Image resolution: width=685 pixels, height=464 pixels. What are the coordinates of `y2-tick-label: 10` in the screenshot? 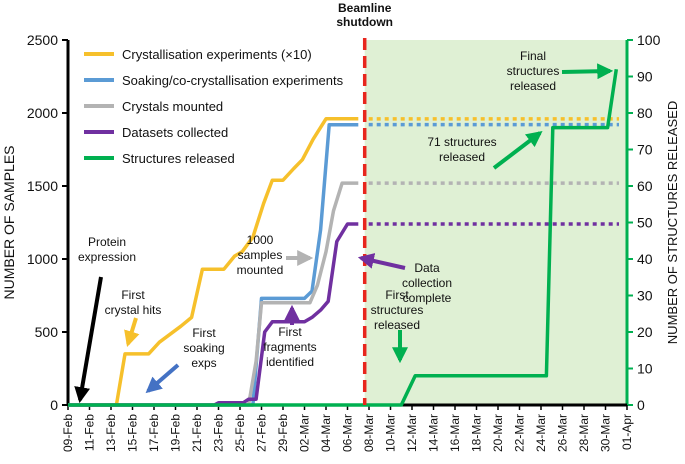 It's located at (645, 369).